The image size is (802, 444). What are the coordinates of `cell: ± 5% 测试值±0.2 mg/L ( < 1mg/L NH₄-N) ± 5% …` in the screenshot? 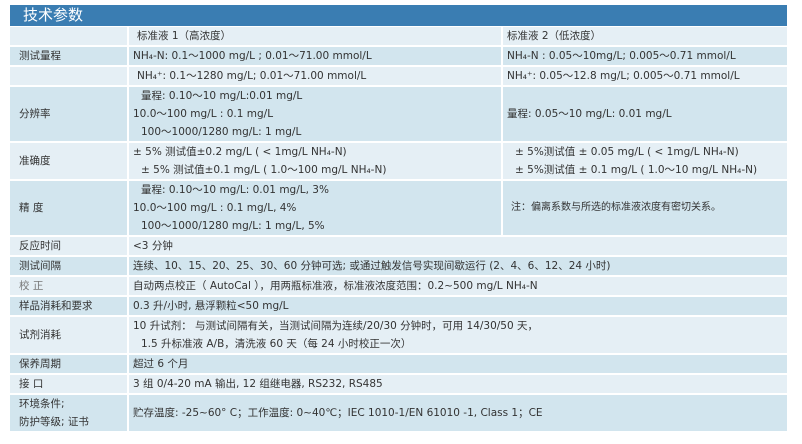 It's located at (316, 161).